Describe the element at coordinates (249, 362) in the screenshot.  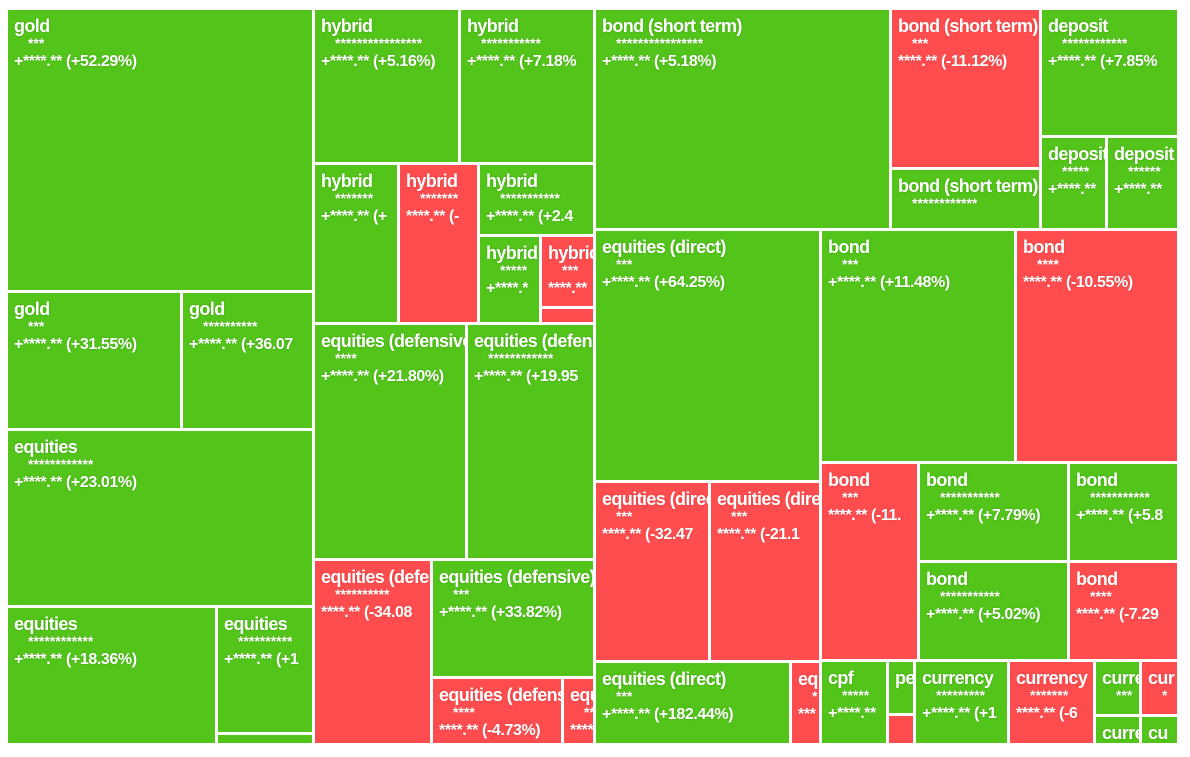
I see `treemap-tile: gold ********** +****.** (+36.07` at that location.